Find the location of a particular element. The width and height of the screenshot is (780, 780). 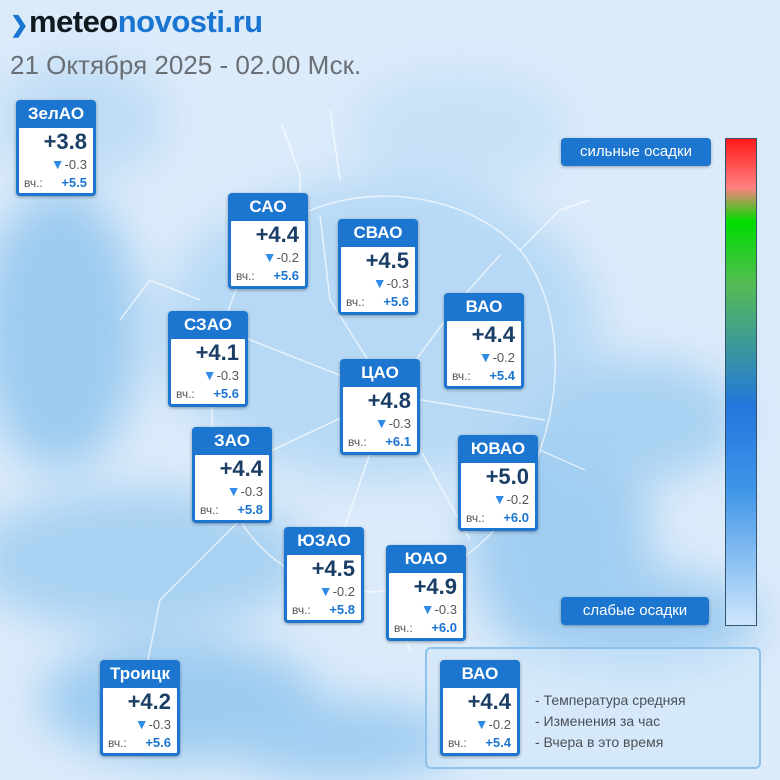

district-name: СВАО is located at coordinates (378, 232).